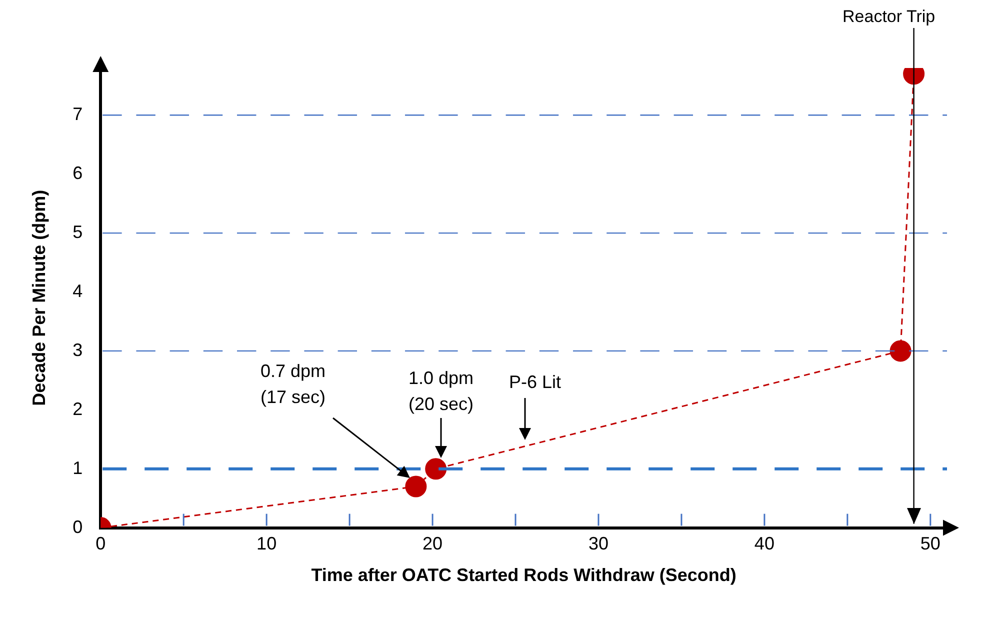 The image size is (985, 624). What do you see at coordinates (889, 16) in the screenshot?
I see `ref-line-label: Reactor Trip` at bounding box center [889, 16].